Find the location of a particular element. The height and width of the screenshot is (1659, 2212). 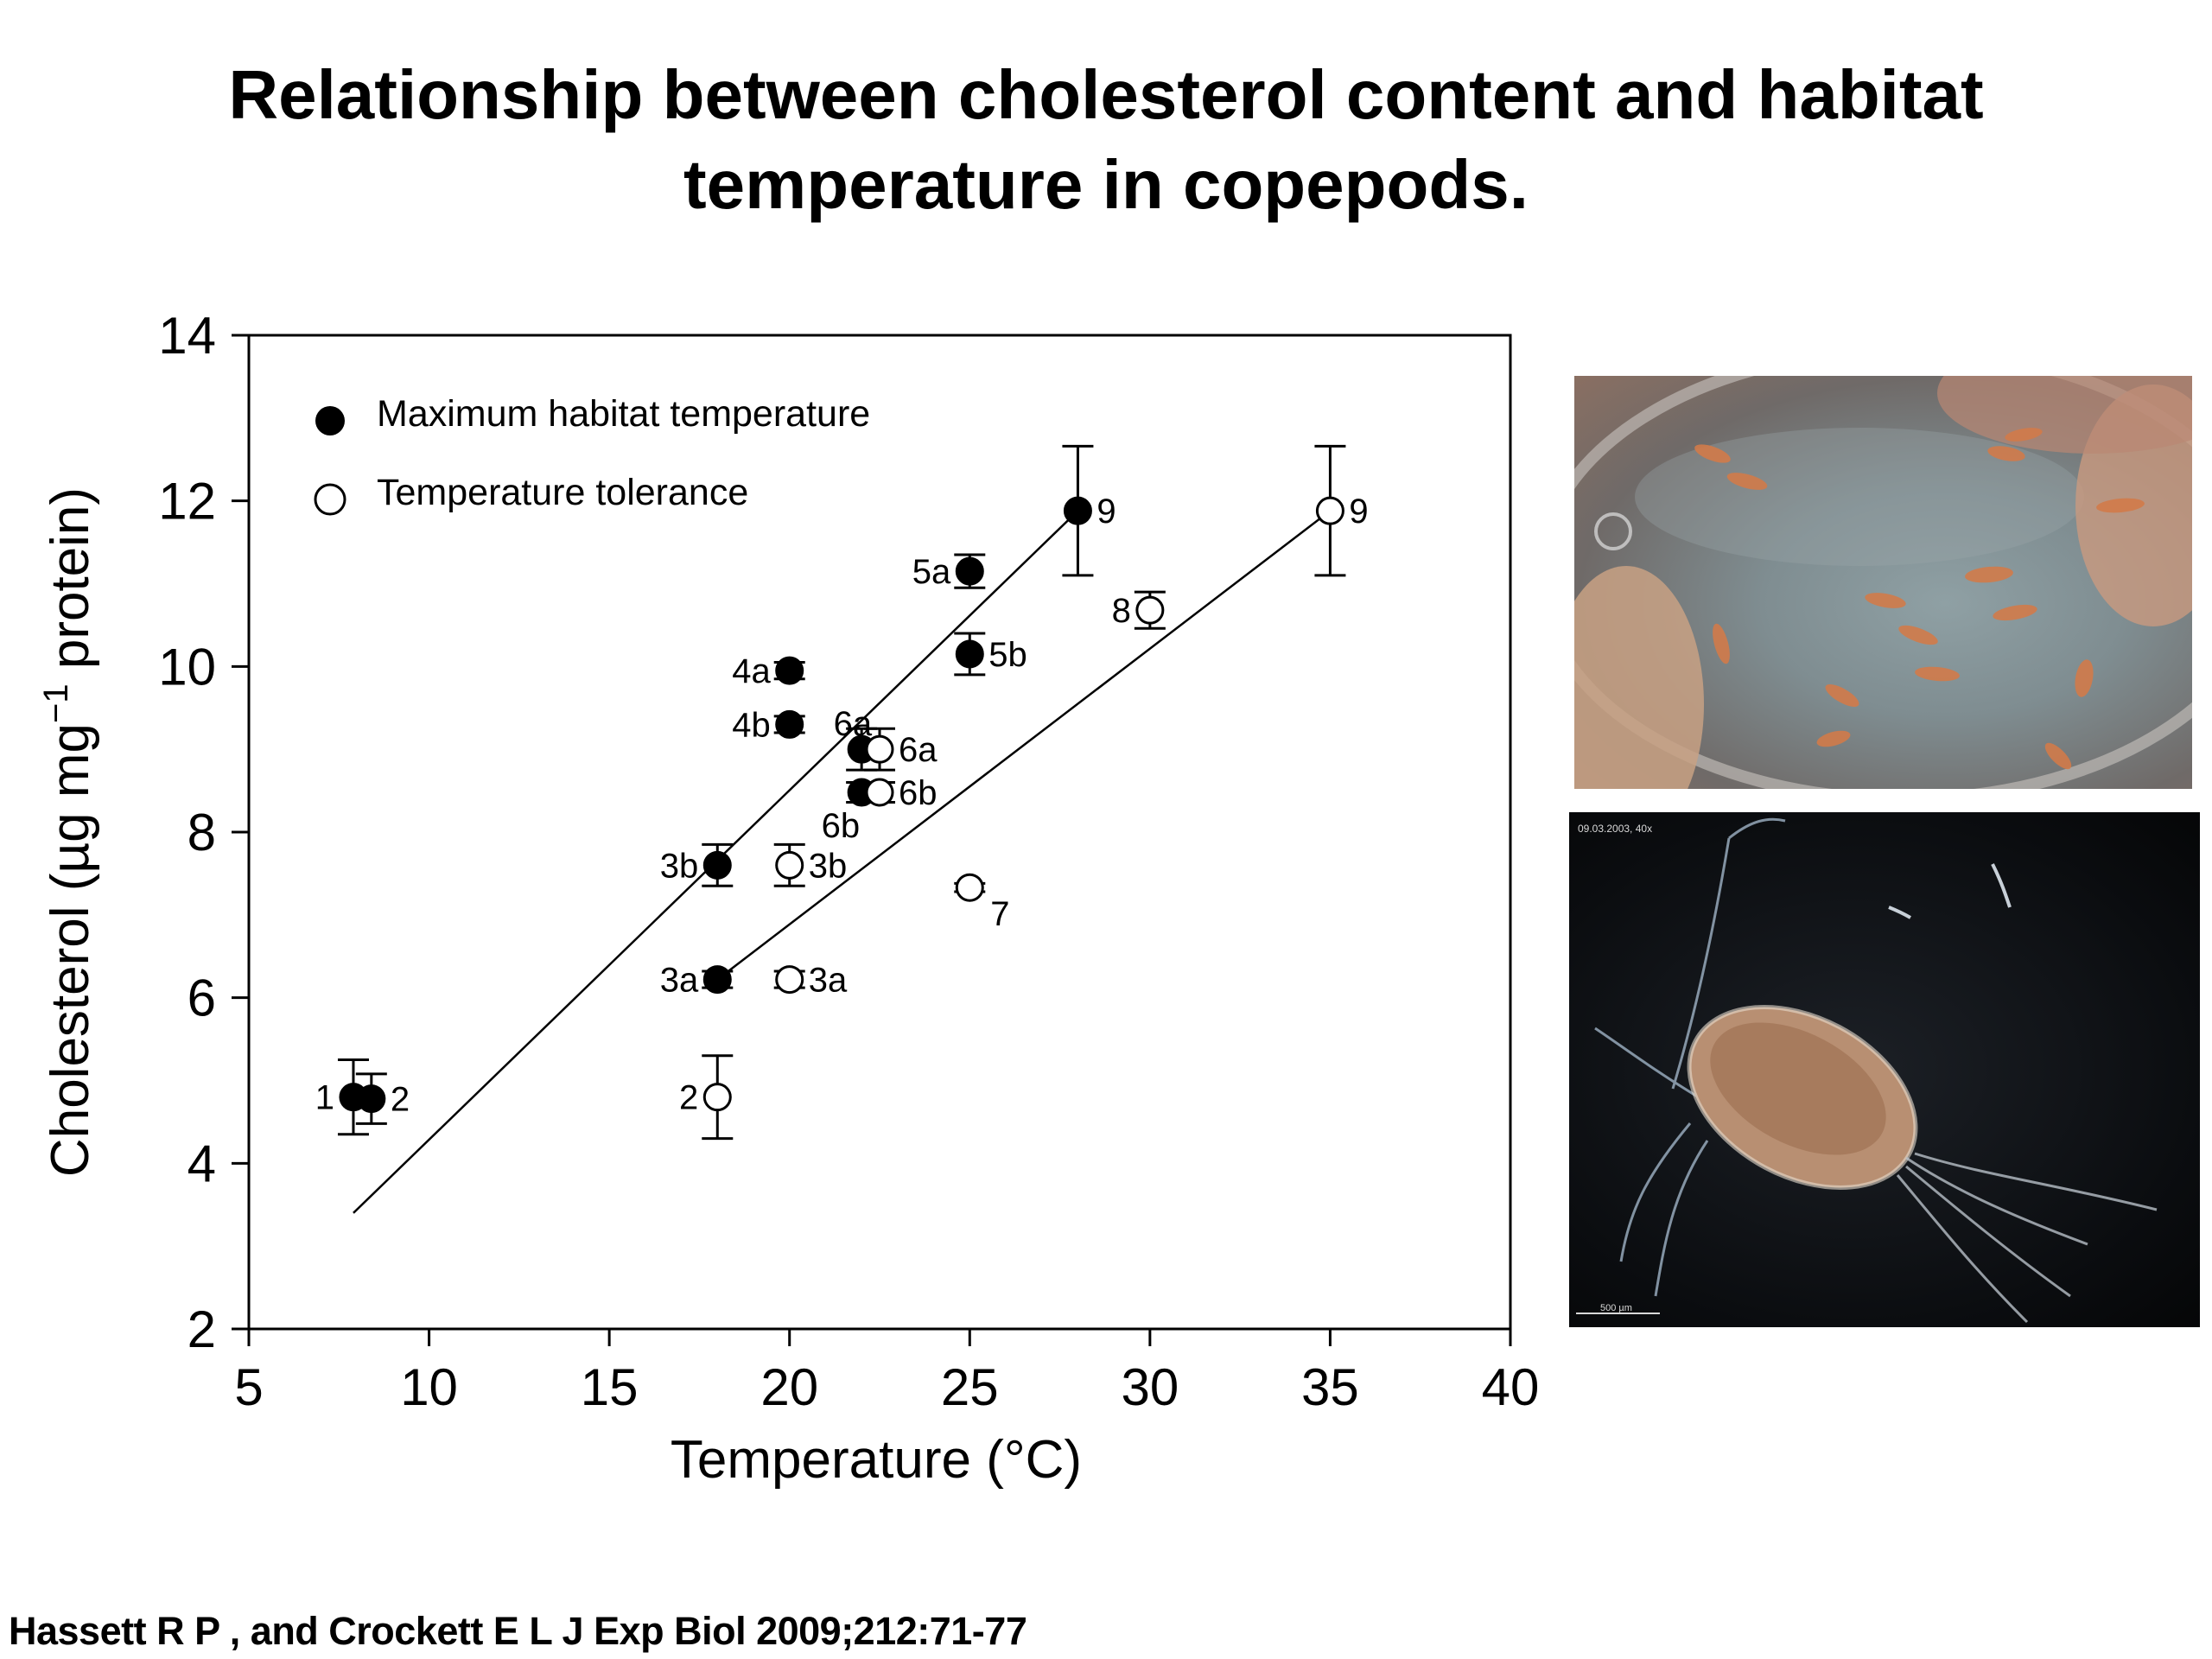

x-tick-label: 30 is located at coordinates (1150, 1387).